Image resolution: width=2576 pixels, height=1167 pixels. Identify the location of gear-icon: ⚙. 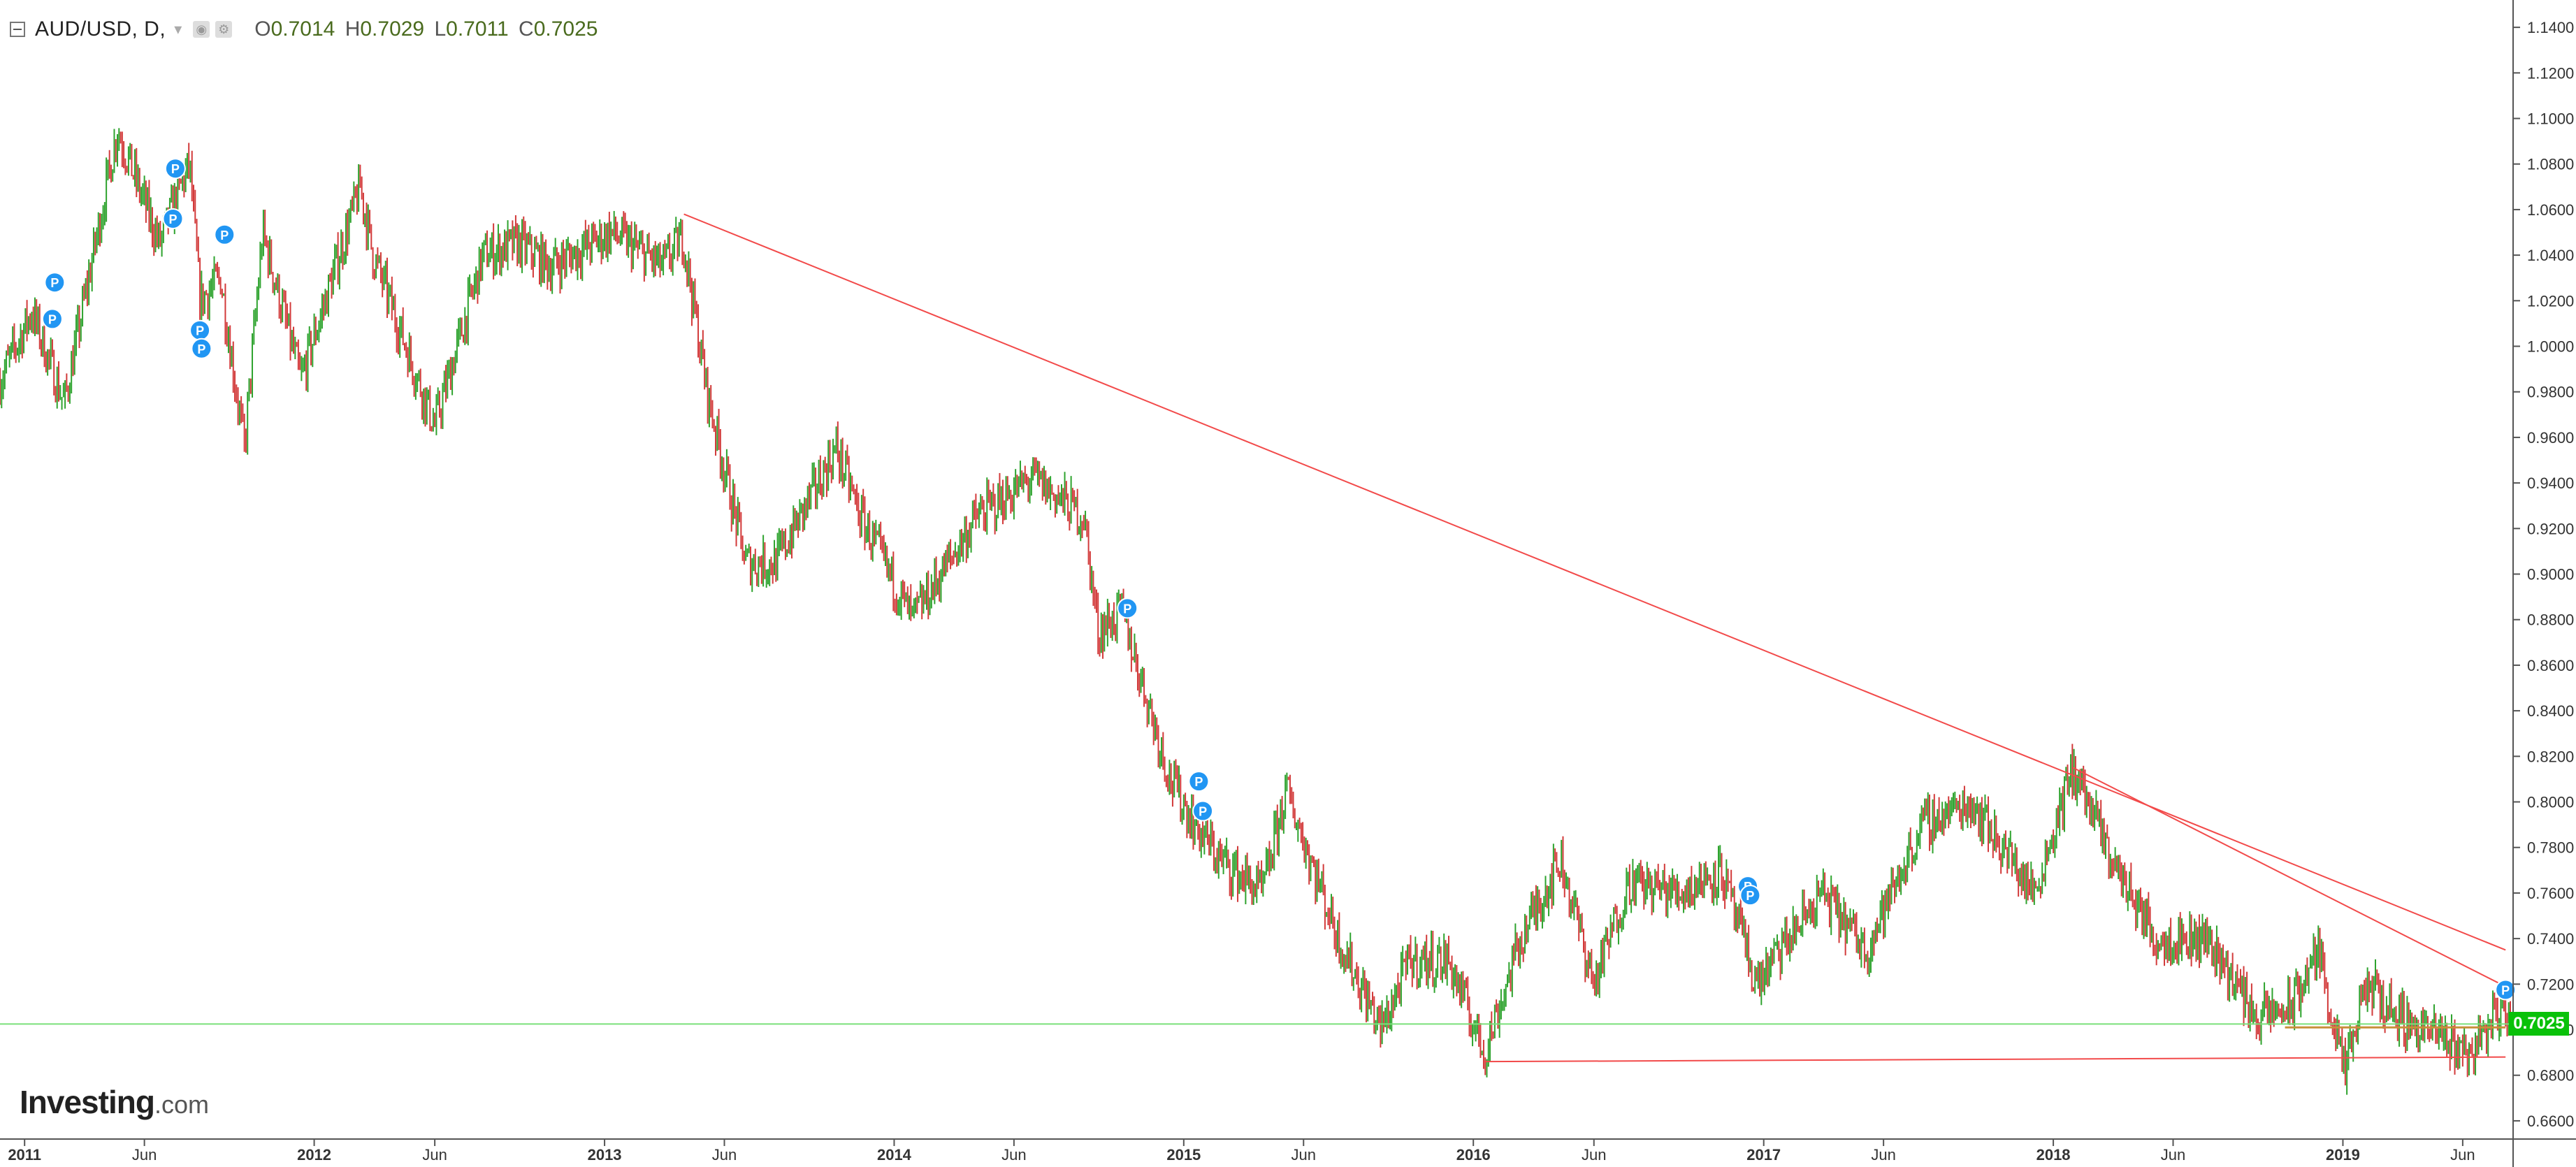
(224, 29).